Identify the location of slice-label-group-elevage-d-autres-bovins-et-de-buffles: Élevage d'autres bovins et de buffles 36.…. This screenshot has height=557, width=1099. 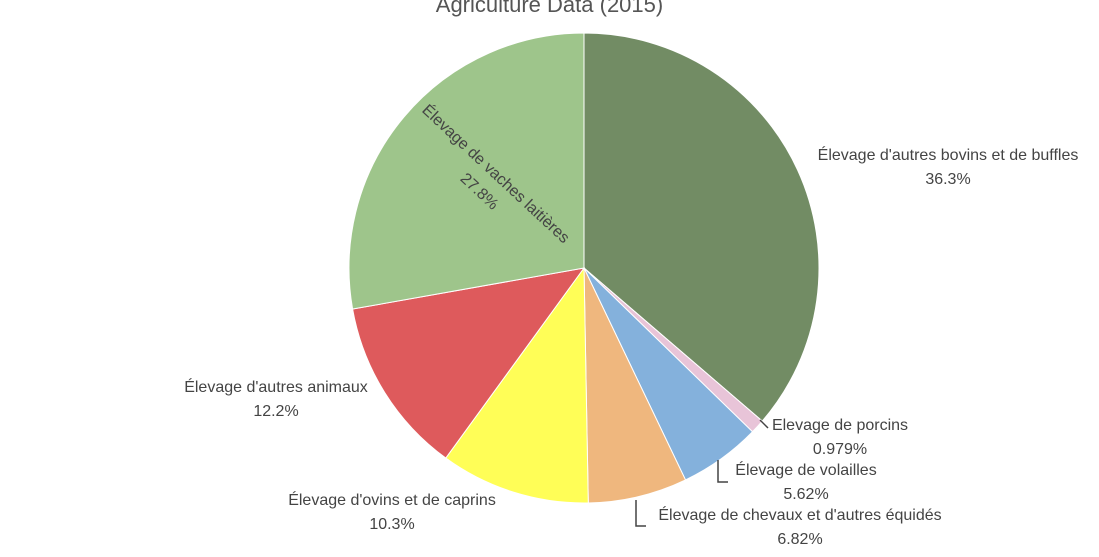
(948, 166).